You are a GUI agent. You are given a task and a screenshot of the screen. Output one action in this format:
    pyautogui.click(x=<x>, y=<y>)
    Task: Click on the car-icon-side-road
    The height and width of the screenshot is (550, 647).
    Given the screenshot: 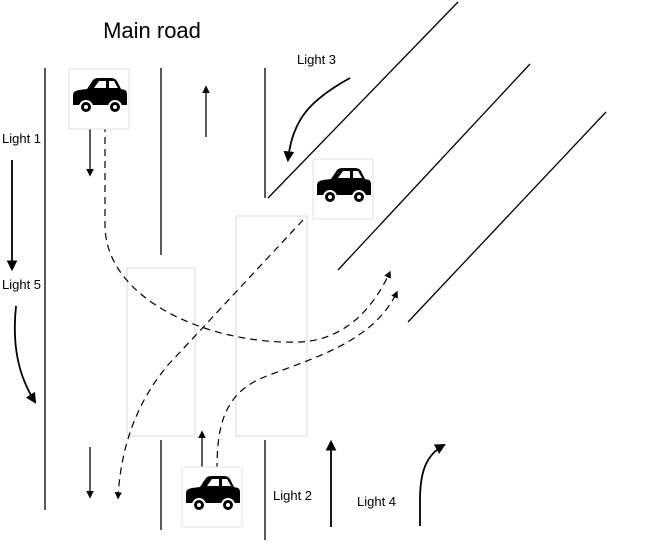 What is the action you would take?
    pyautogui.click(x=343, y=189)
    